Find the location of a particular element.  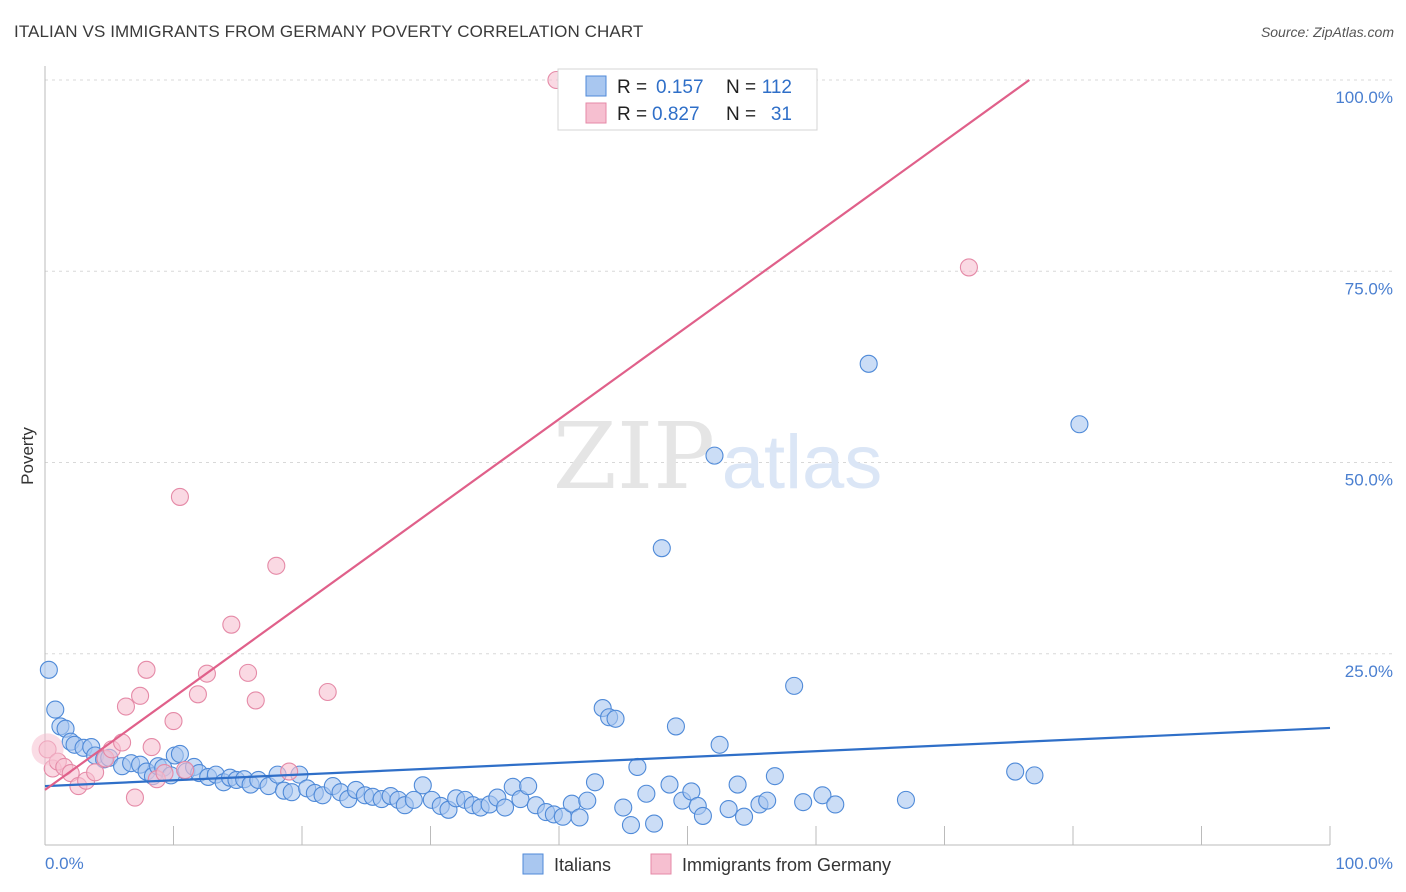

source-label: Source: ZipAtlas.com is located at coordinates (1327, 32).